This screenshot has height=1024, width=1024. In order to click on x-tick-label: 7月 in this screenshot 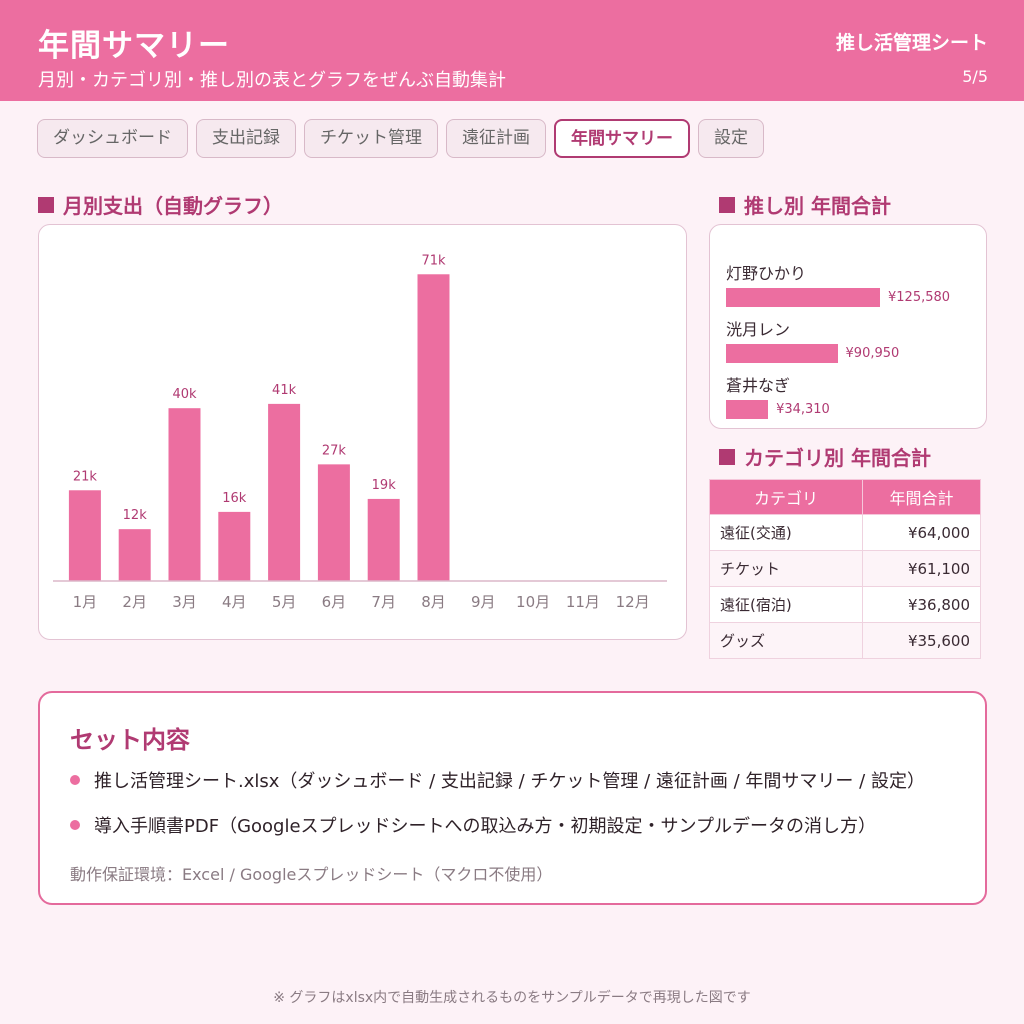, I will do `click(383, 602)`.